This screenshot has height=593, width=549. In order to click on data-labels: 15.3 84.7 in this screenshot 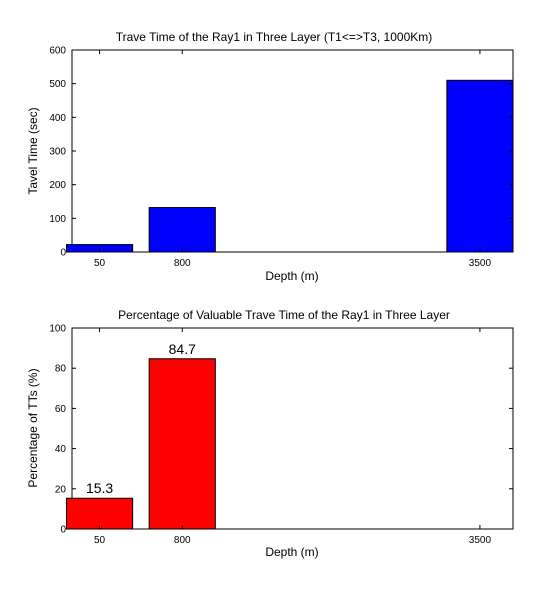, I will do `click(141, 418)`.